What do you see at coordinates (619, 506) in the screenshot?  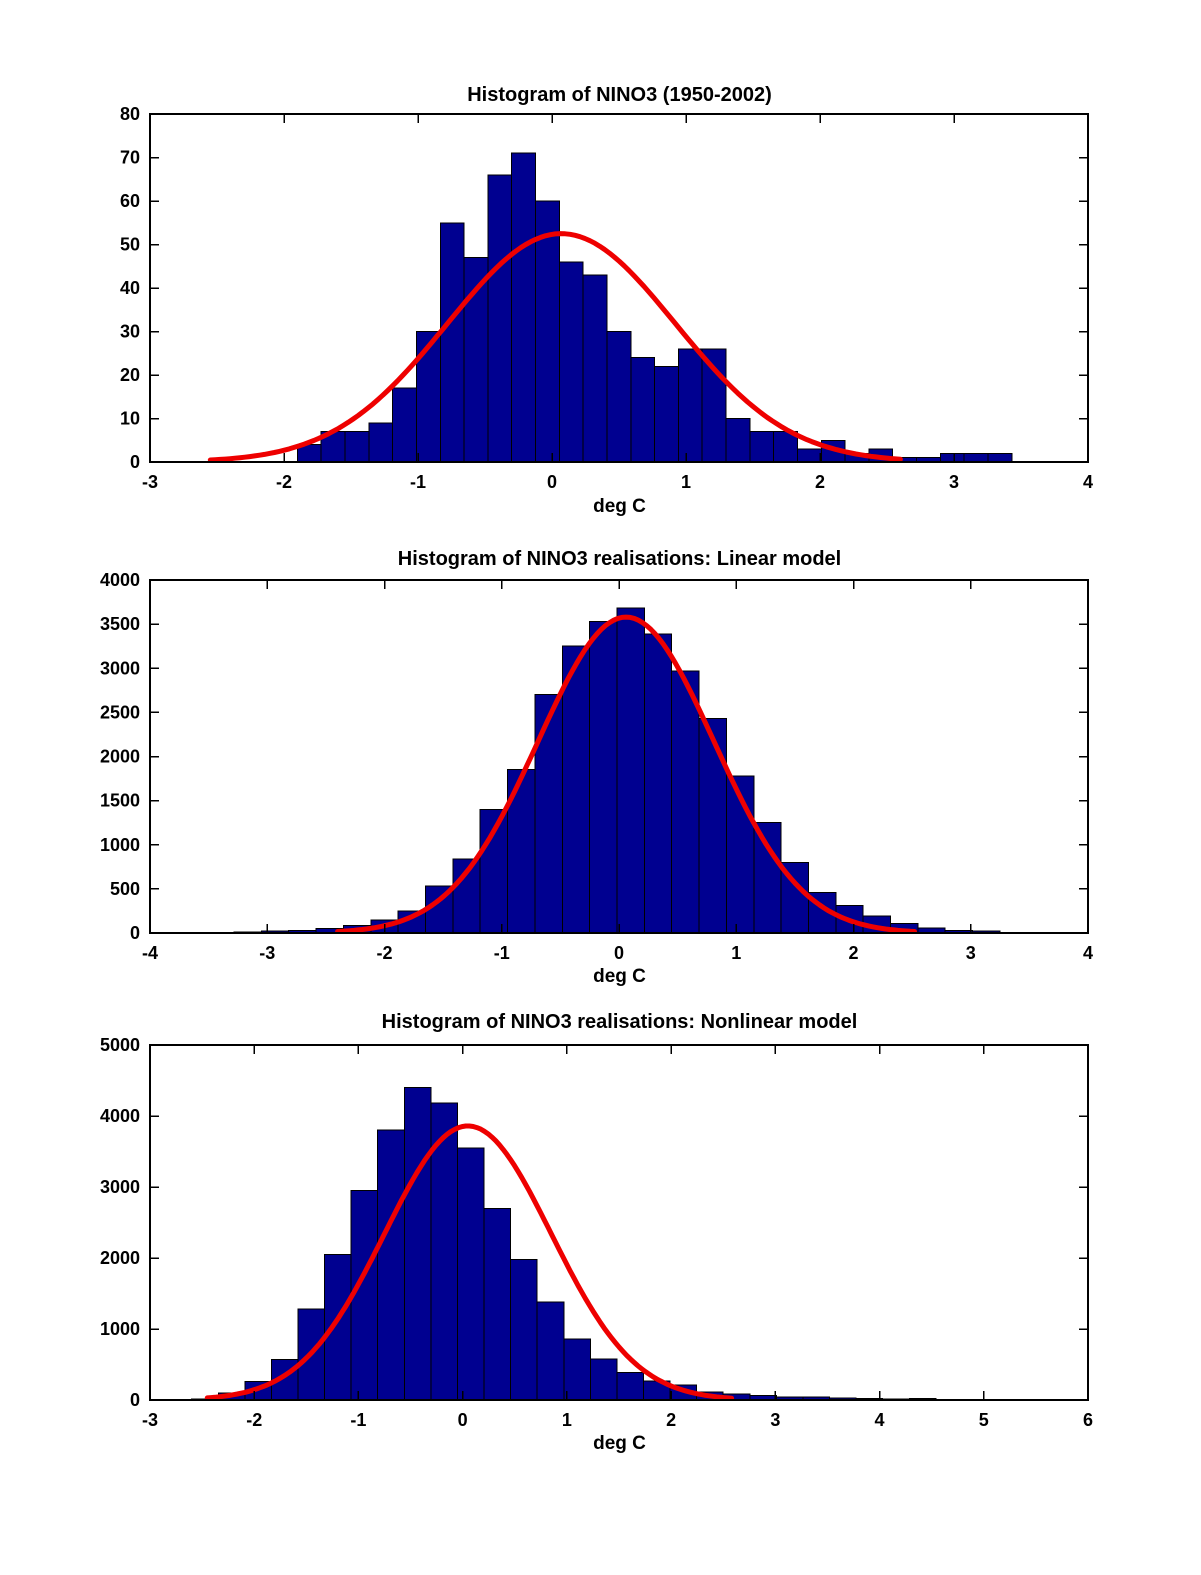 I see `chart-1-xaxis-label: deg C` at bounding box center [619, 506].